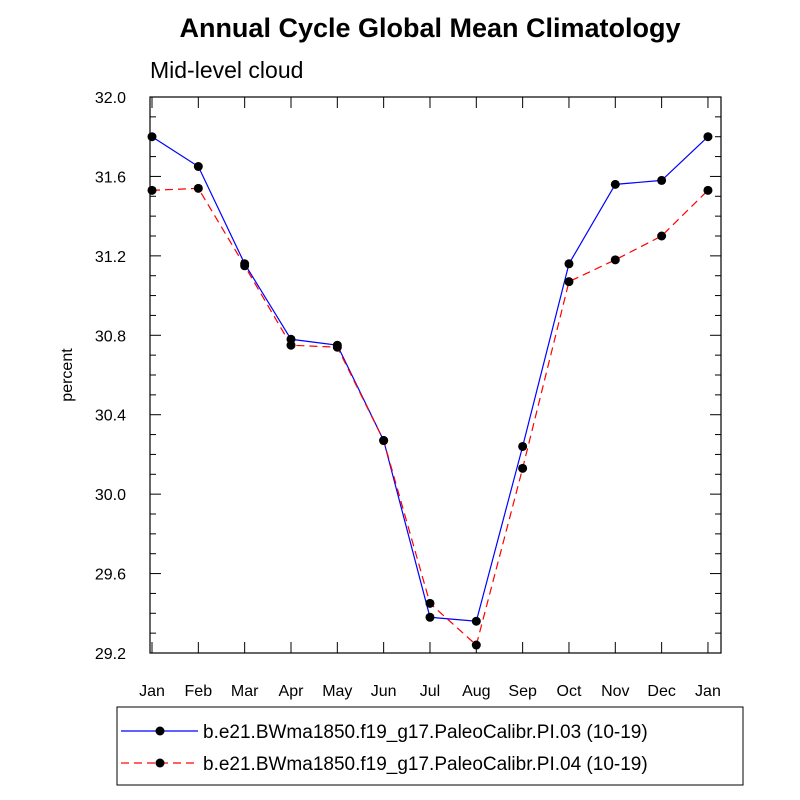  Describe the element at coordinates (110, 575) in the screenshot. I see `y-tick-label: 29.6` at that location.